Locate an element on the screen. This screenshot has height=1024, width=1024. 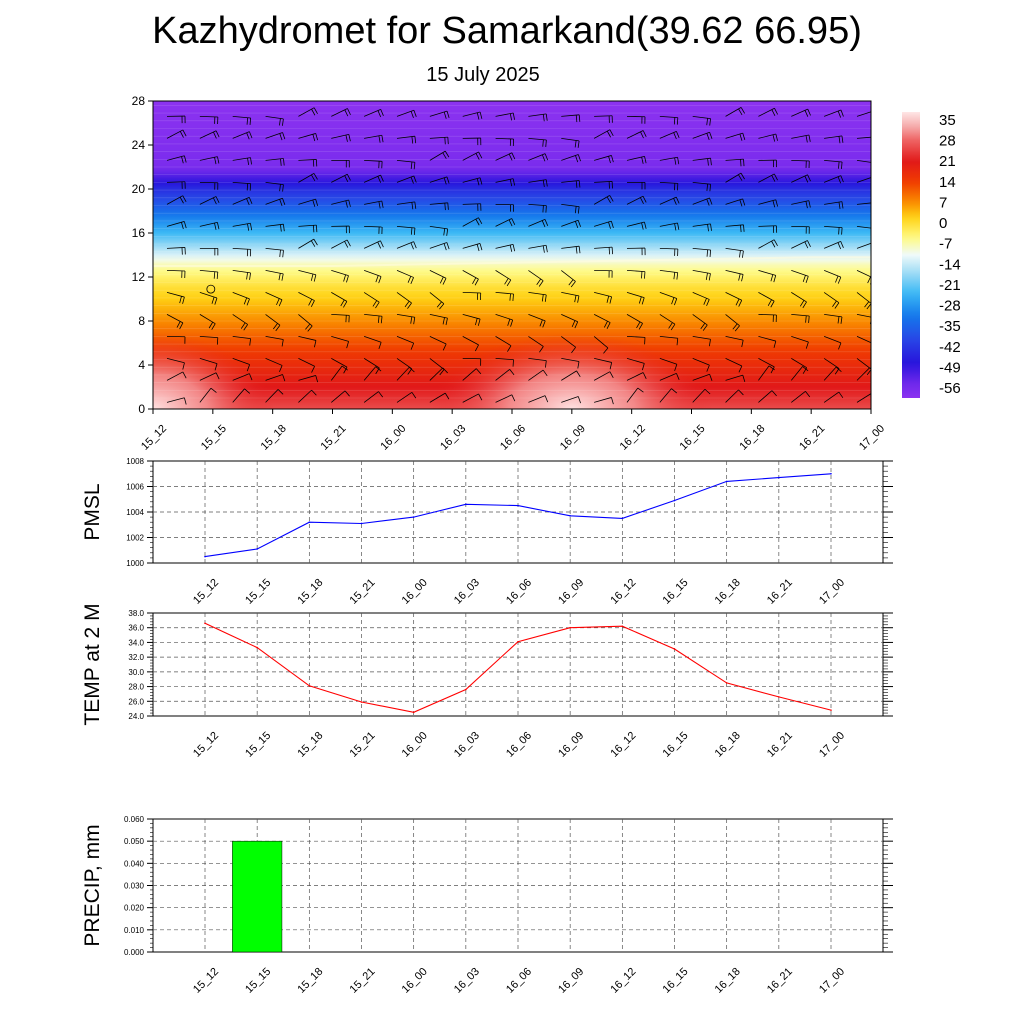
xsec-xtick-label: 16_06 is located at coordinates (513, 438).